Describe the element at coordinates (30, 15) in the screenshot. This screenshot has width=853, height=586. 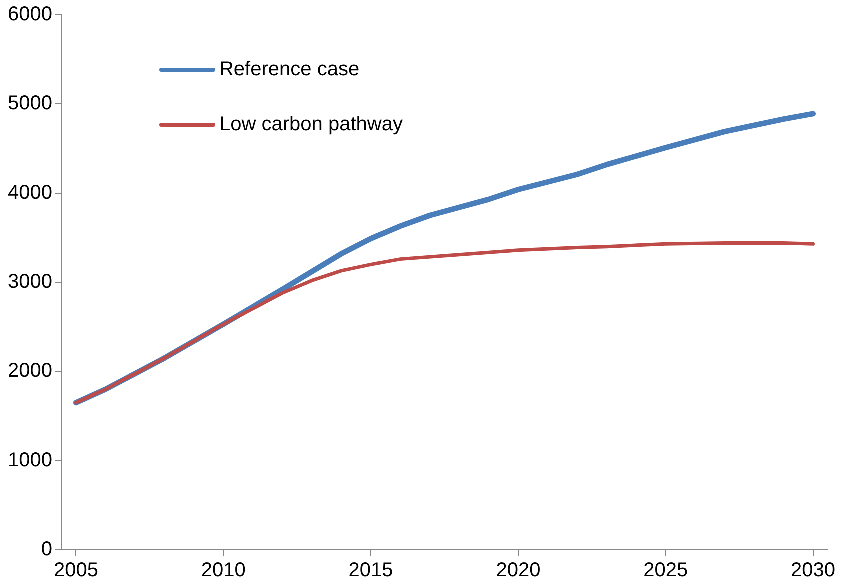
I see `y-tick-label: 6000` at that location.